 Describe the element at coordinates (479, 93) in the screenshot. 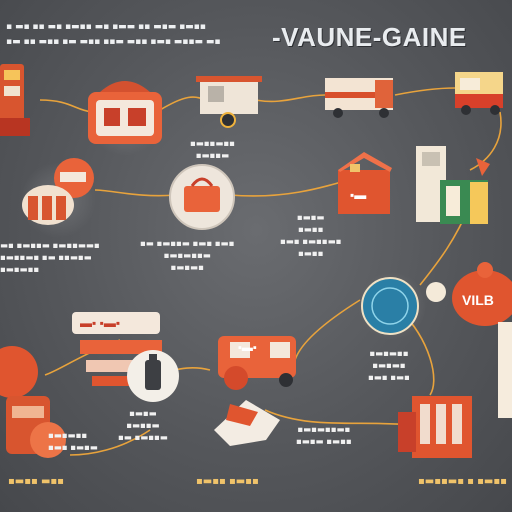

I see `delivery-truck-icon` at that location.